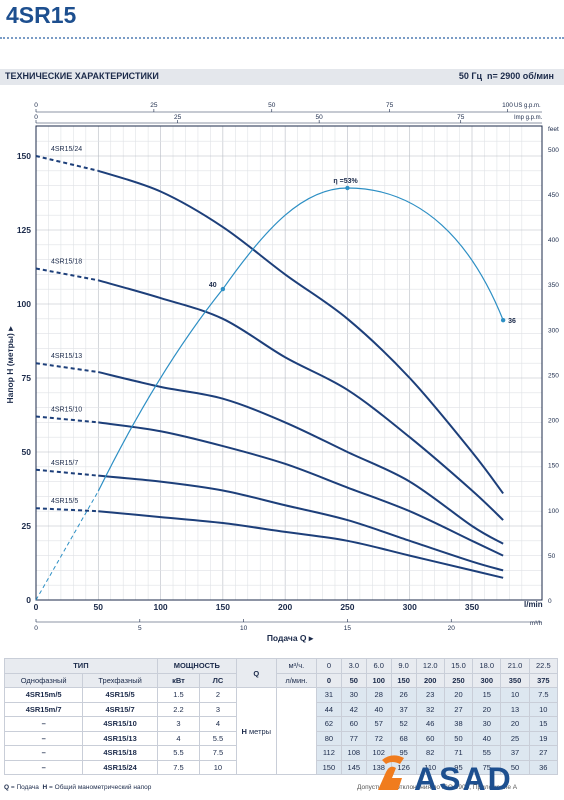 This screenshot has height=800, width=564. What do you see at coordinates (393, 759) in the screenshot?
I see `logo-swoosh-icon` at bounding box center [393, 759].